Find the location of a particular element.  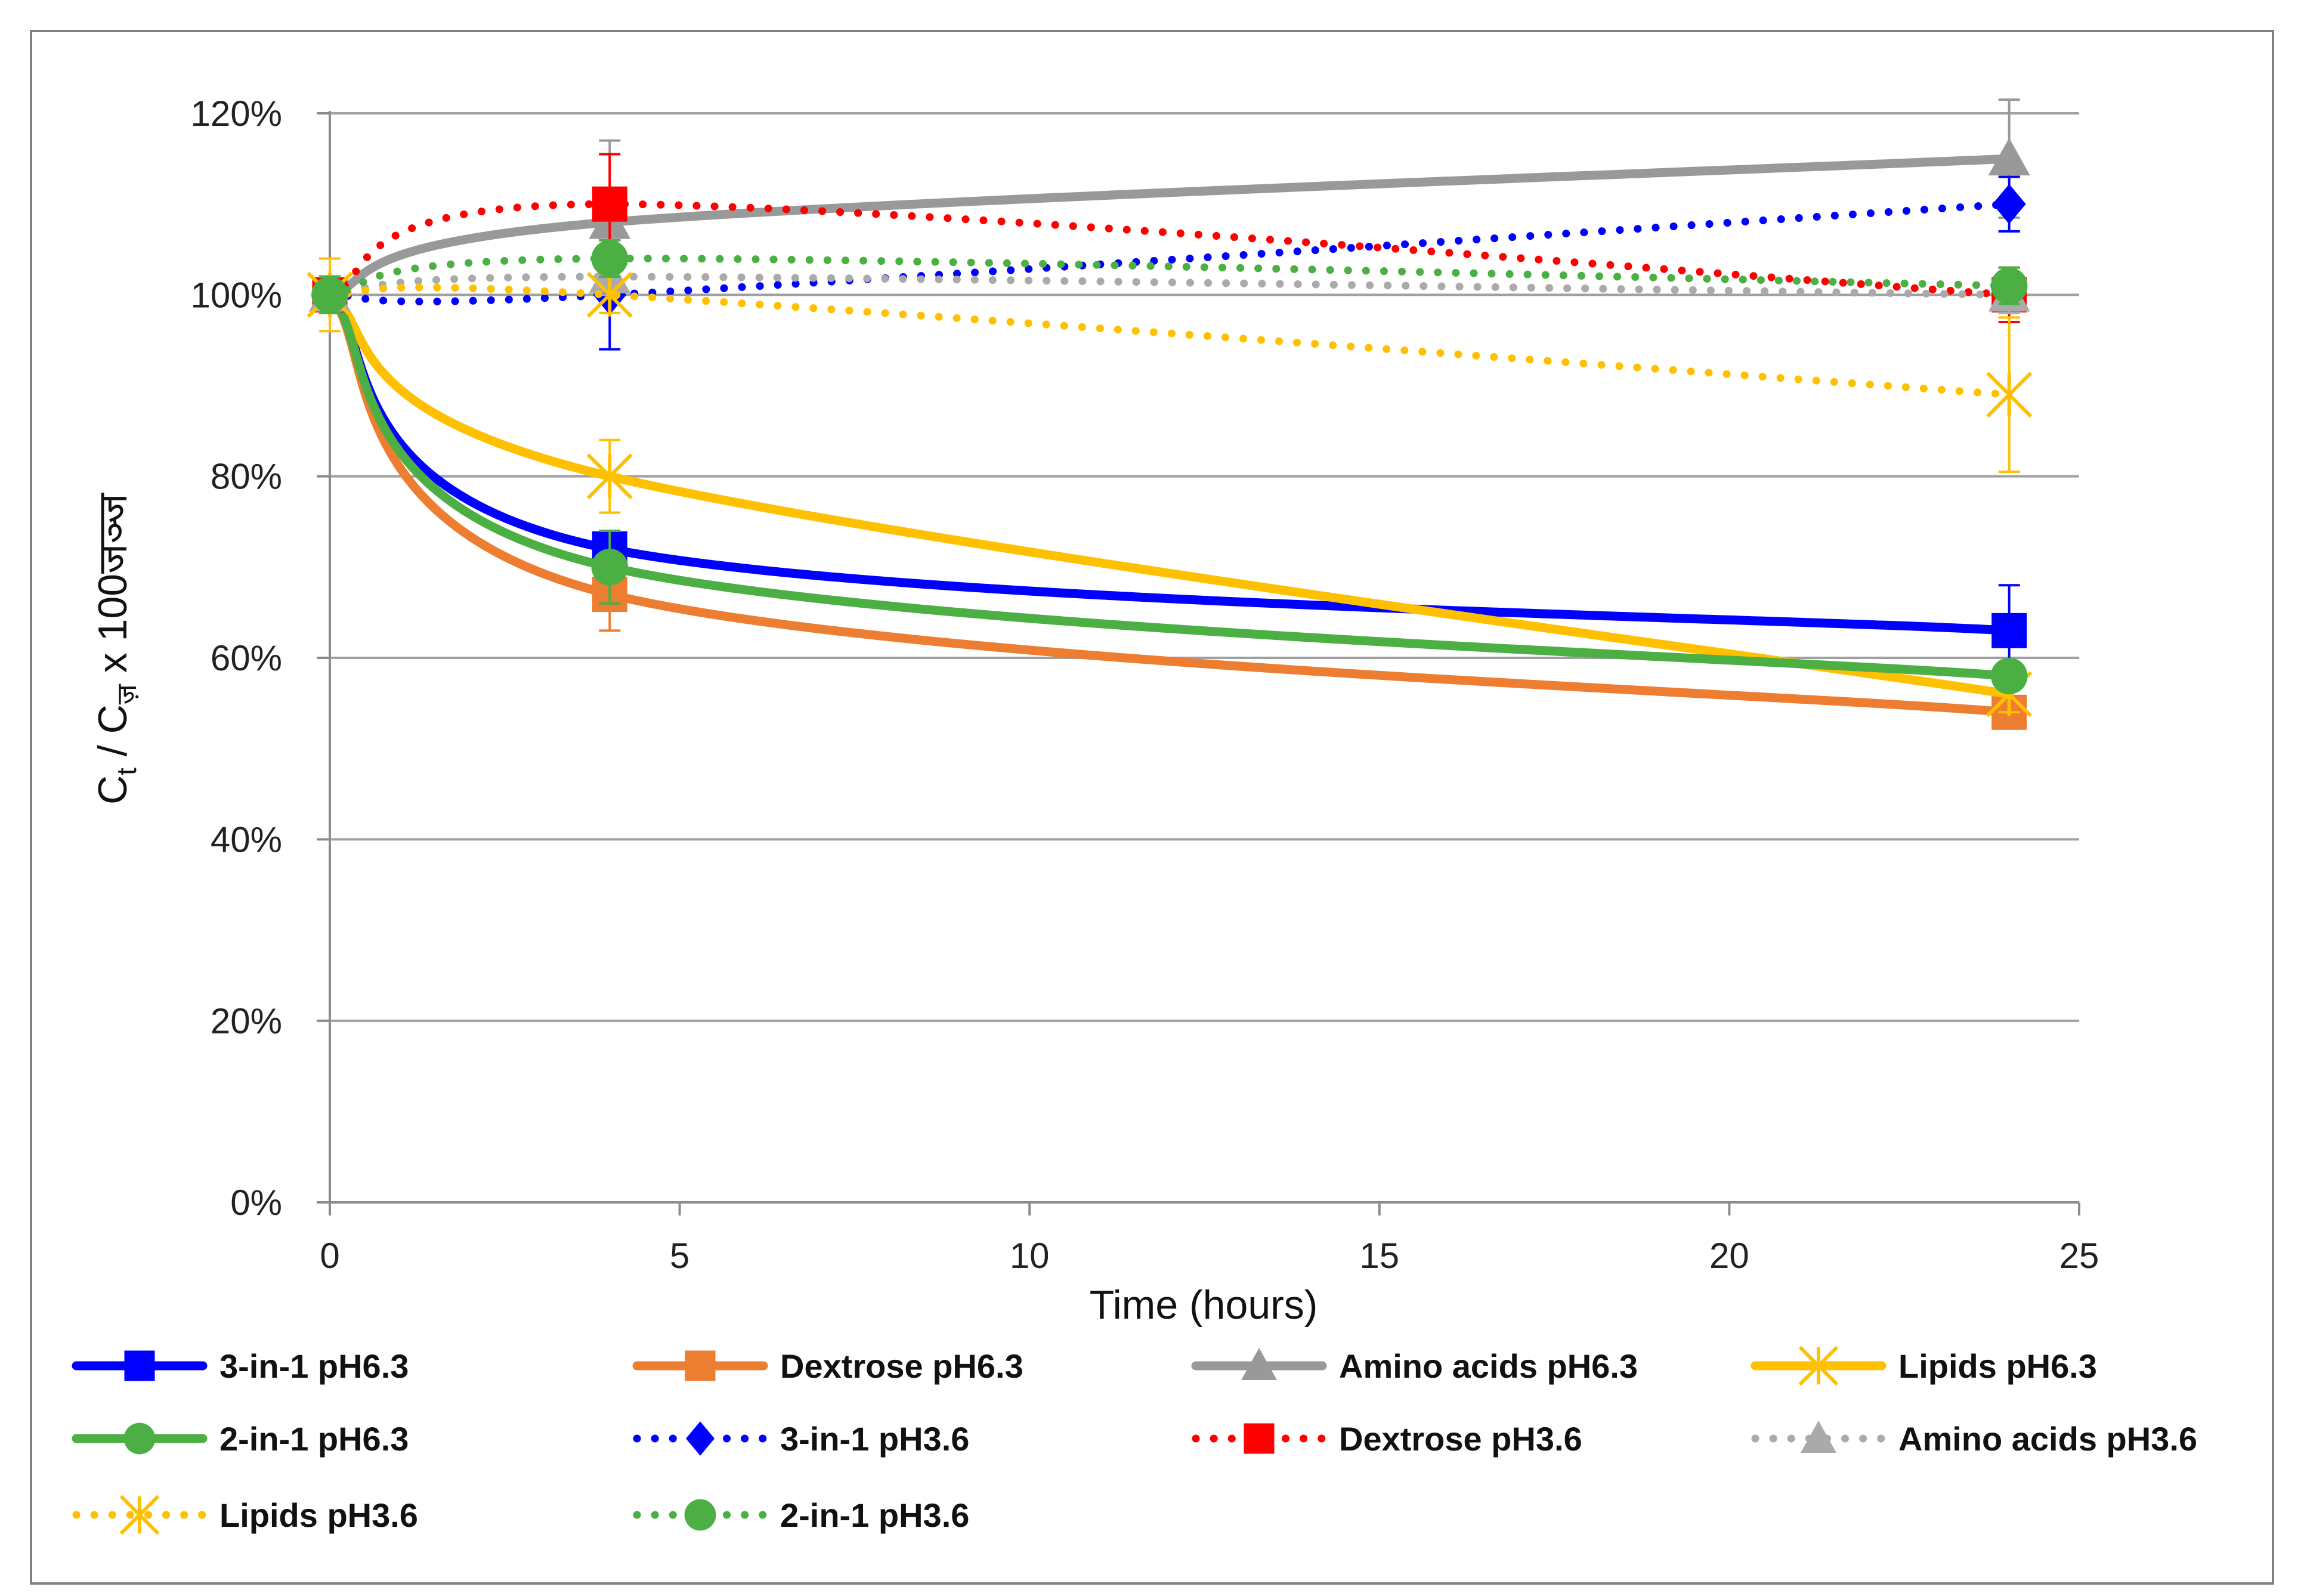

legend-item: 2-in-1 pH3.6 is located at coordinates (801, 1515).